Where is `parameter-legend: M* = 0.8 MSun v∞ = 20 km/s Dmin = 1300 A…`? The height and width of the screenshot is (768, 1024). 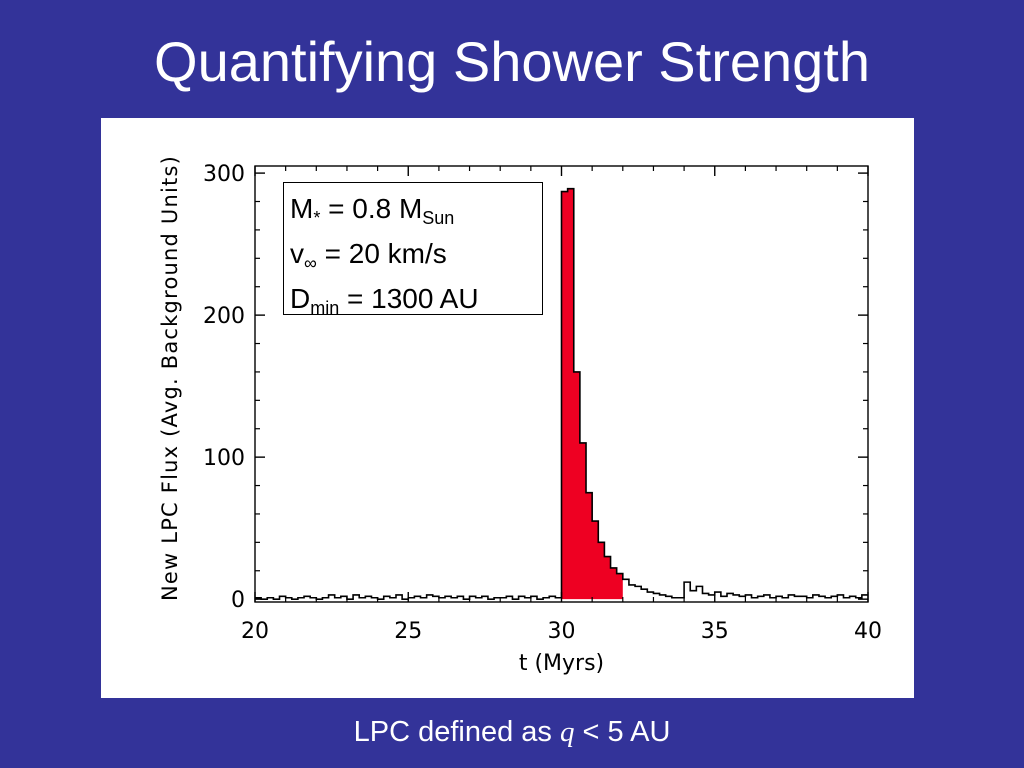 parameter-legend: M* = 0.8 MSun v∞ = 20 km/s Dmin = 1300 A… is located at coordinates (413, 250).